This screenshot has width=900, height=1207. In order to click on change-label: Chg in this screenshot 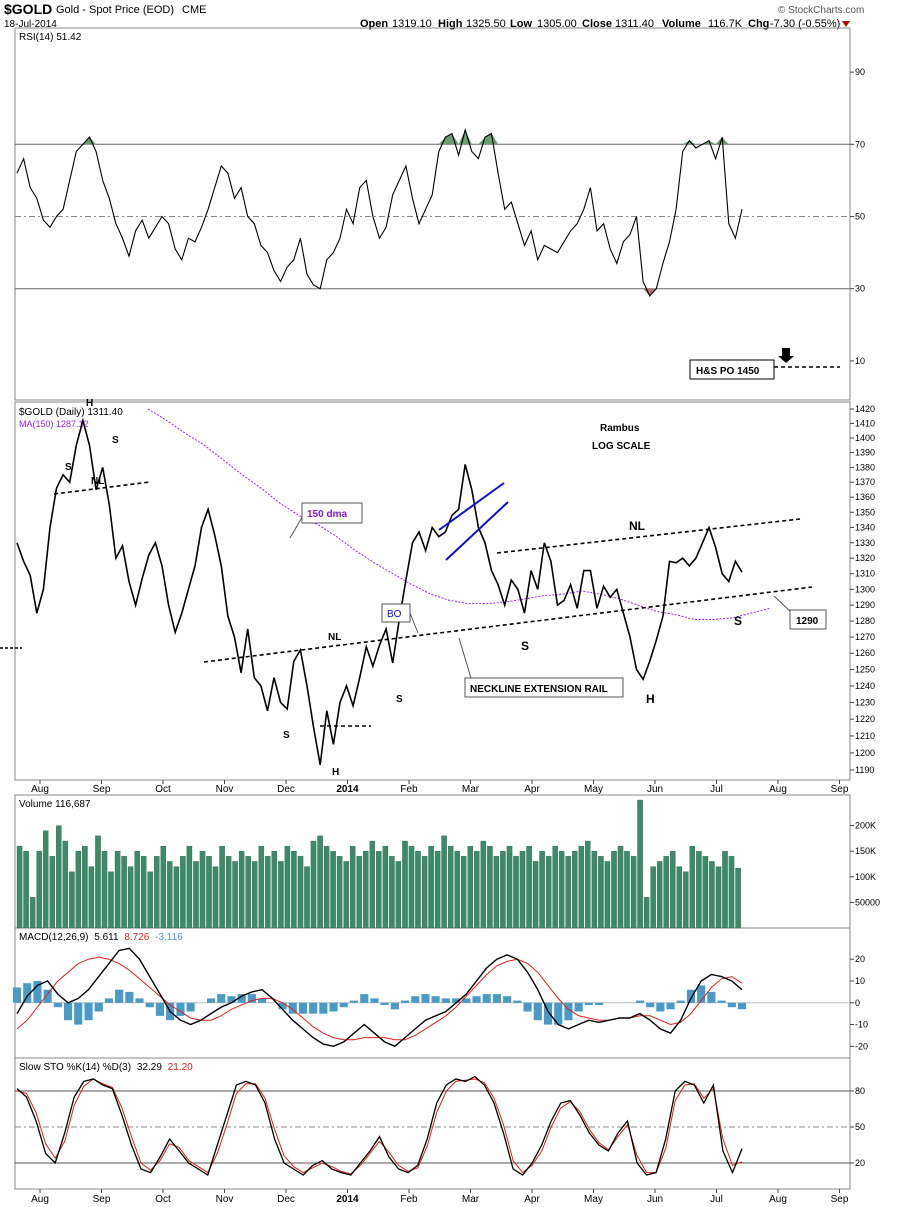, I will do `click(758, 24)`.